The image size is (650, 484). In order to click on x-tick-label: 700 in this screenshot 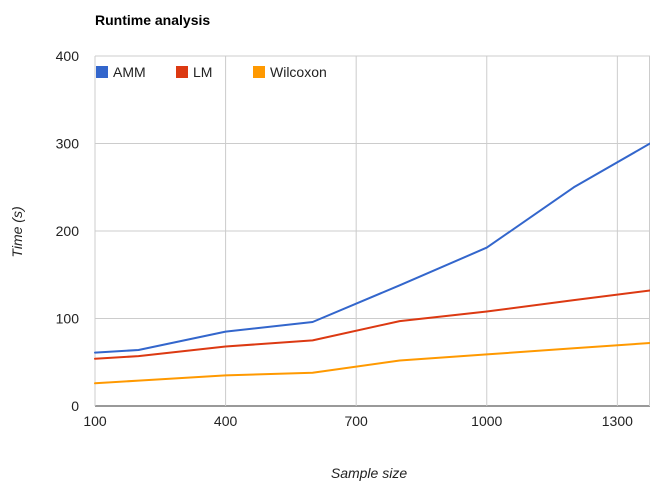, I will do `click(356, 421)`.